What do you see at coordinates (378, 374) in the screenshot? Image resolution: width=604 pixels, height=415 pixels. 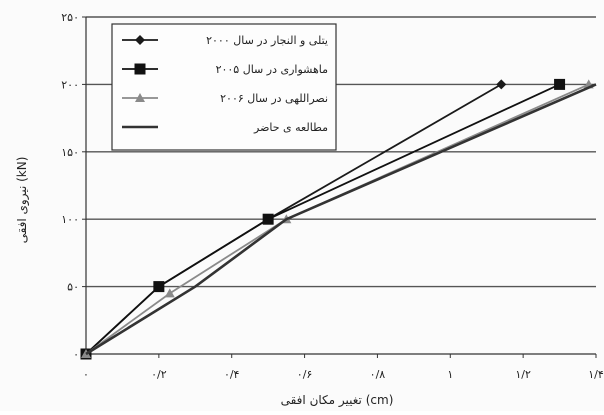 I see `x-tick-label-4: ۰/۸` at bounding box center [378, 374].